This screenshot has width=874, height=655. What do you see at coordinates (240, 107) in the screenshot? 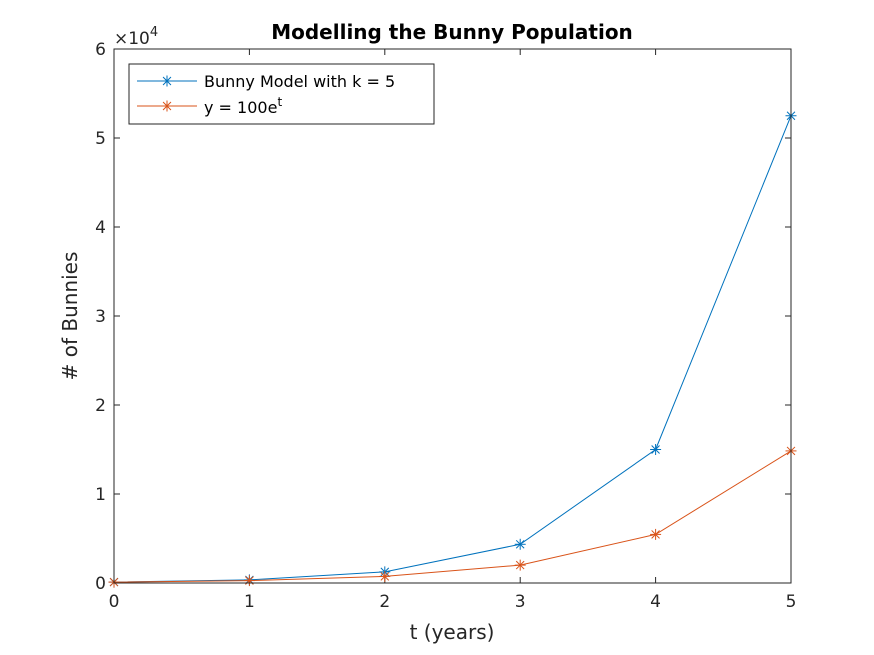
I see `legend-label-exponential-base: y = 100e` at bounding box center [240, 107].